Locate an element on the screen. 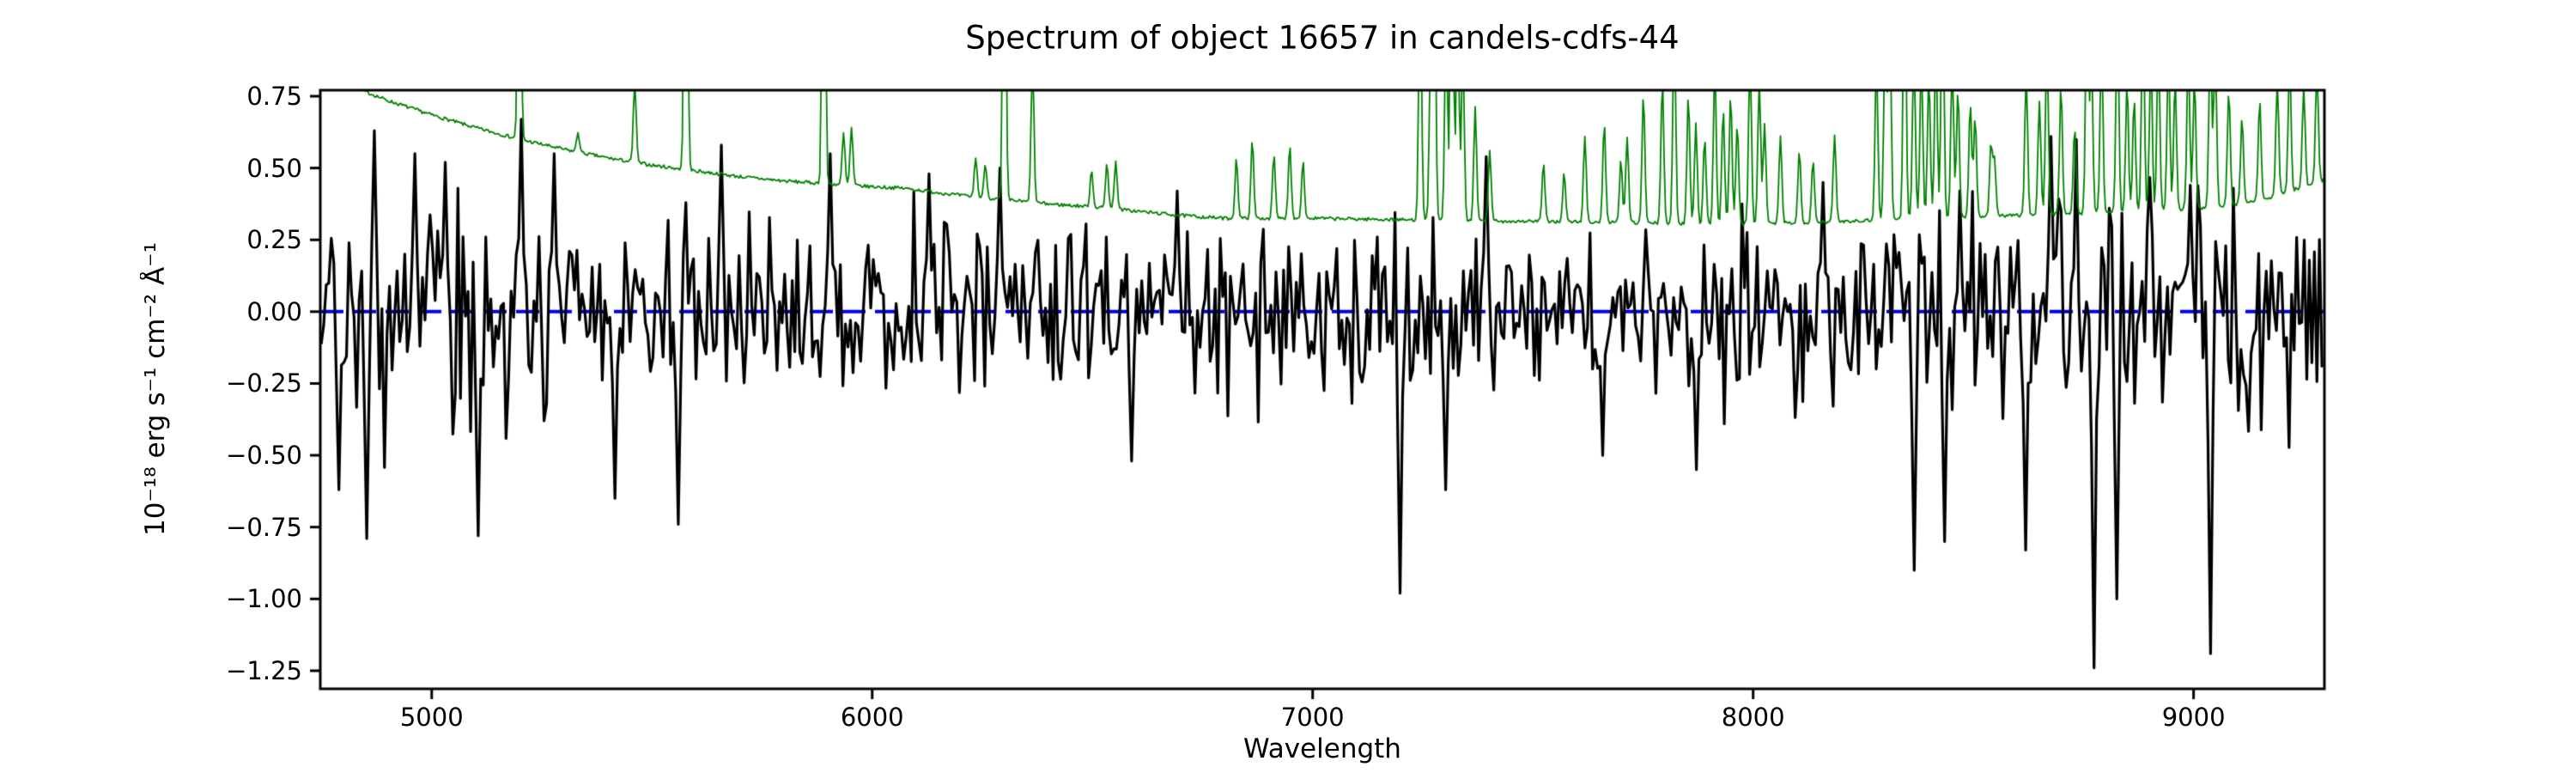 The width and height of the screenshot is (2576, 773). y-tick-label: 0.25 is located at coordinates (274, 240).